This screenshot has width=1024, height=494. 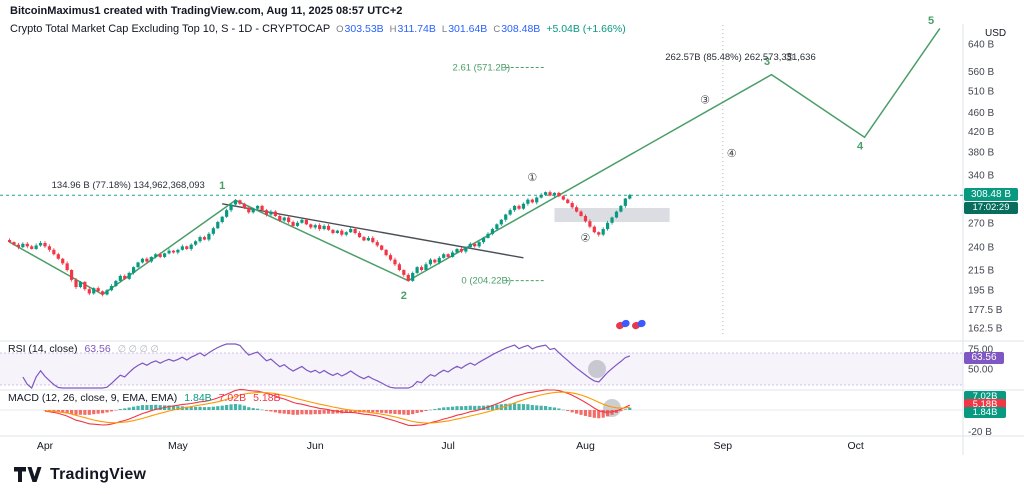 What do you see at coordinates (128, 185) in the screenshot?
I see `svg-text:134.96 B (77.18%) 134,962,368: 134.96 B (77.18%) 134,962,368,093` at bounding box center [128, 185].